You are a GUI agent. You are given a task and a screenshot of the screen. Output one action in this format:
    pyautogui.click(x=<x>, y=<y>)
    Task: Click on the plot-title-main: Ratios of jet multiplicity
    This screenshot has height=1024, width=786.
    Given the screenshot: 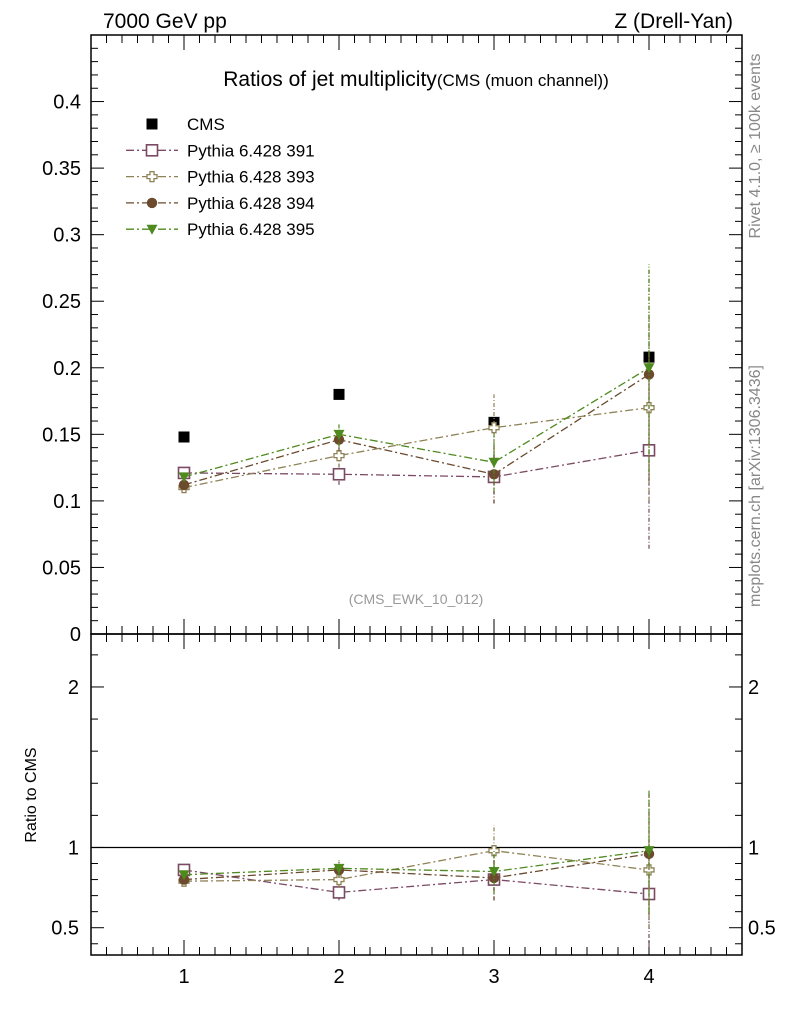 What is the action you would take?
    pyautogui.click(x=330, y=79)
    